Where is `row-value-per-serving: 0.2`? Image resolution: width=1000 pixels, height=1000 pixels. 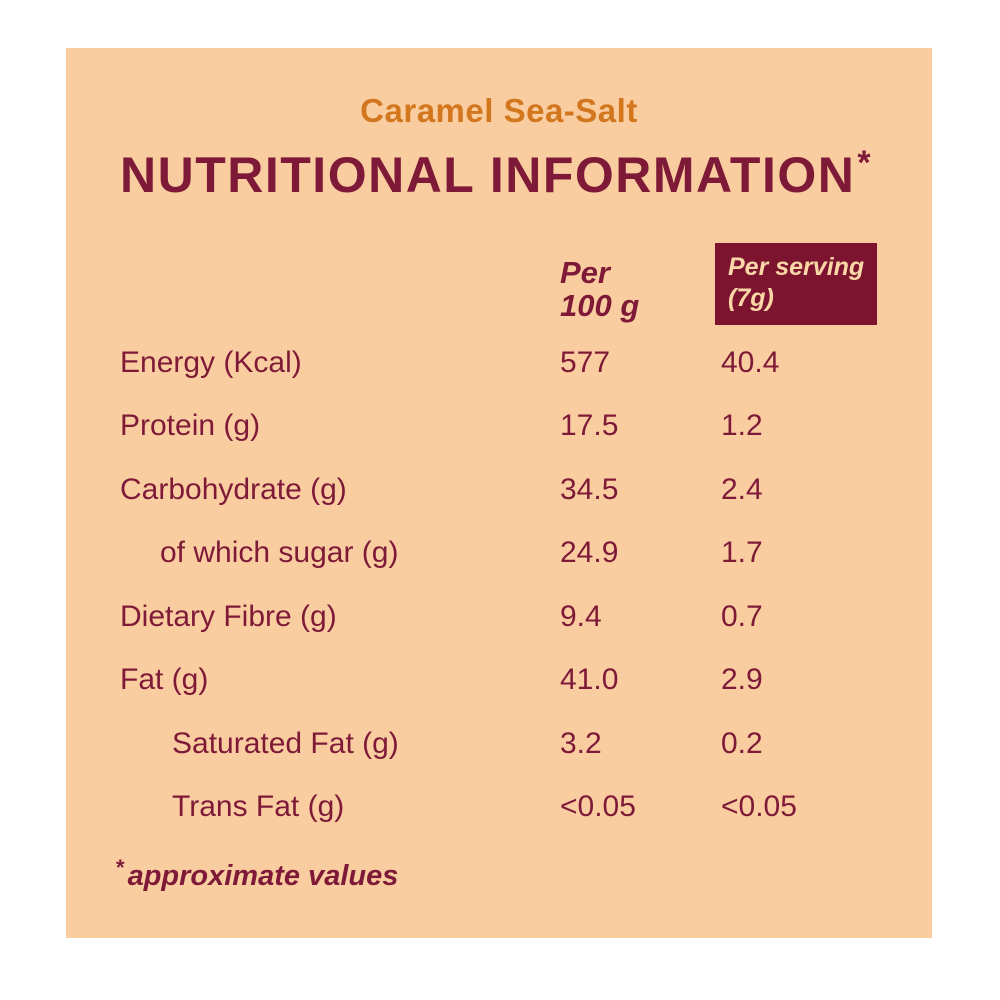
row-value-per-serving: 0.2 is located at coordinates (742, 743).